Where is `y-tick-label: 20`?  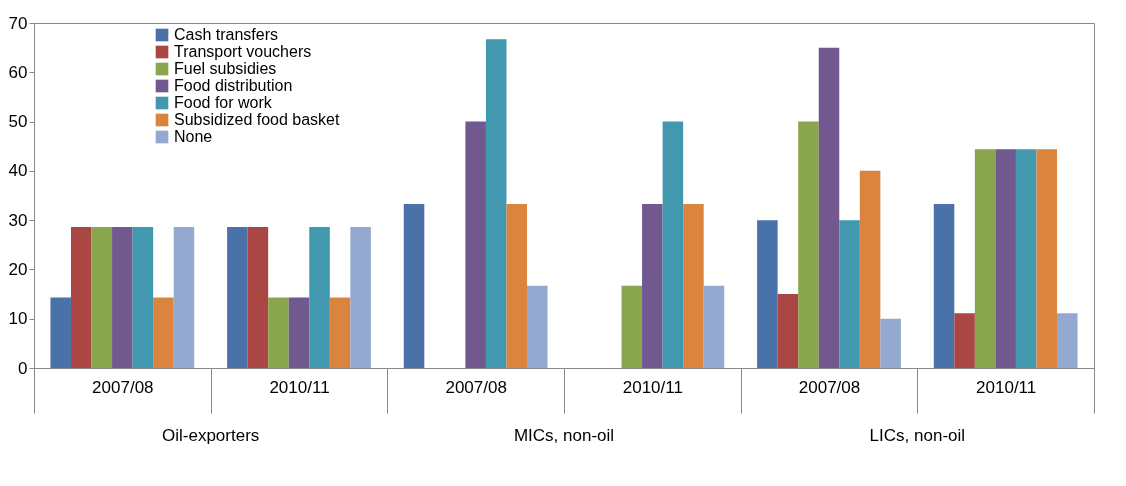 y-tick-label: 20 is located at coordinates (18, 269).